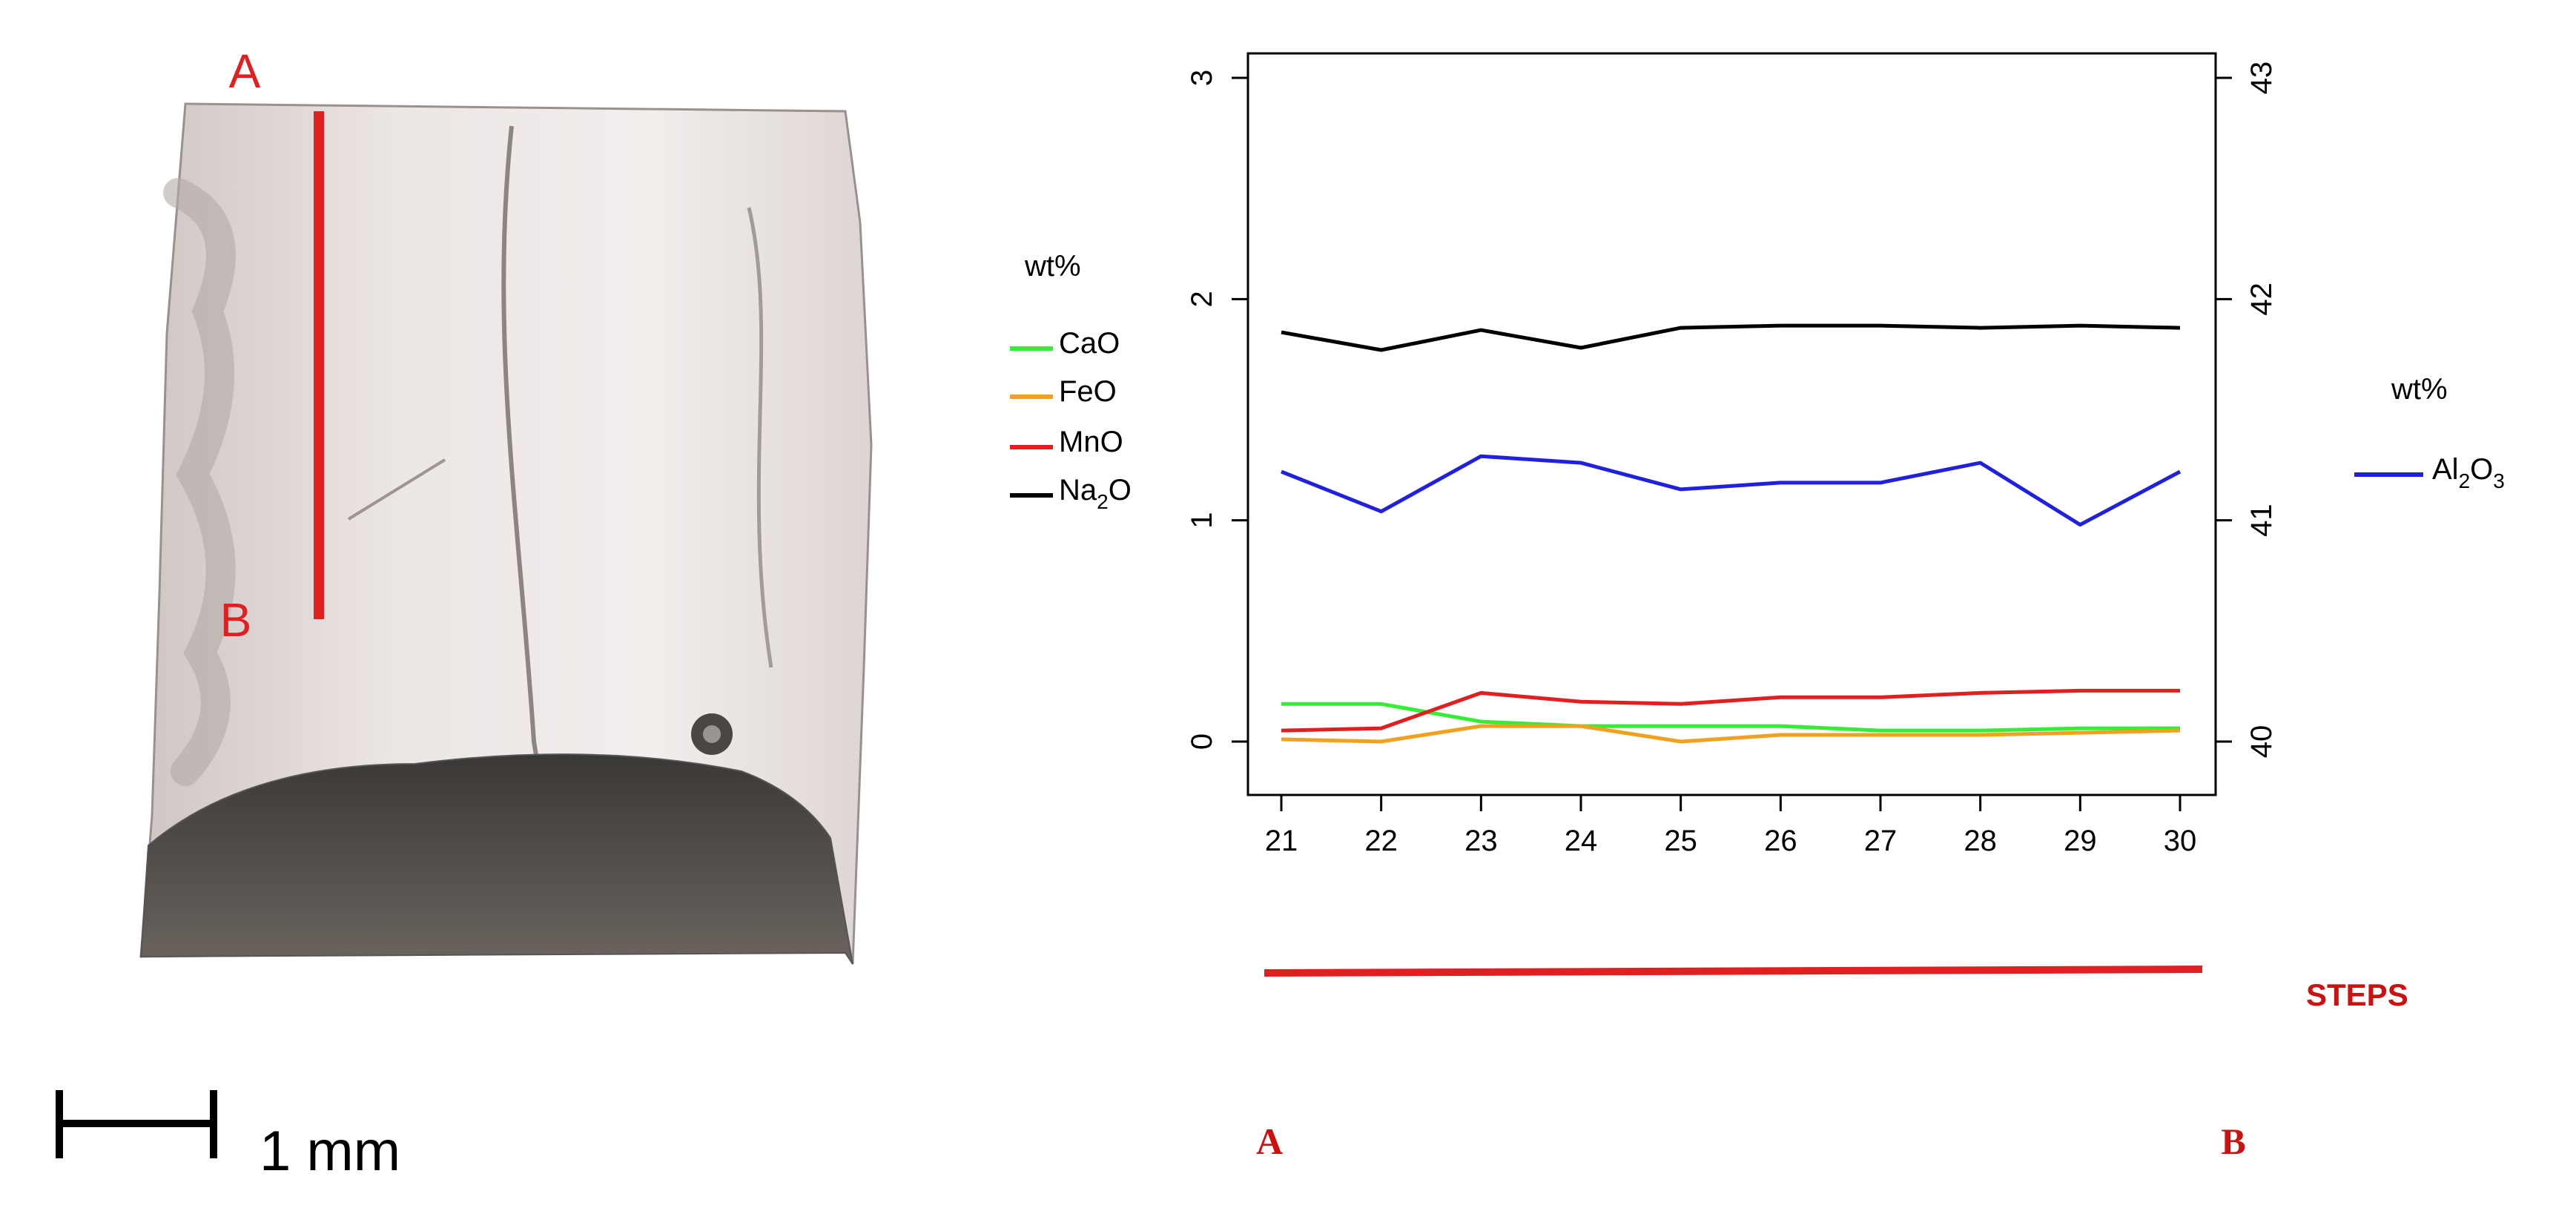 The image size is (2576, 1231). Describe the element at coordinates (2261, 78) in the screenshot. I see `y-right-tick-label: 43` at that location.